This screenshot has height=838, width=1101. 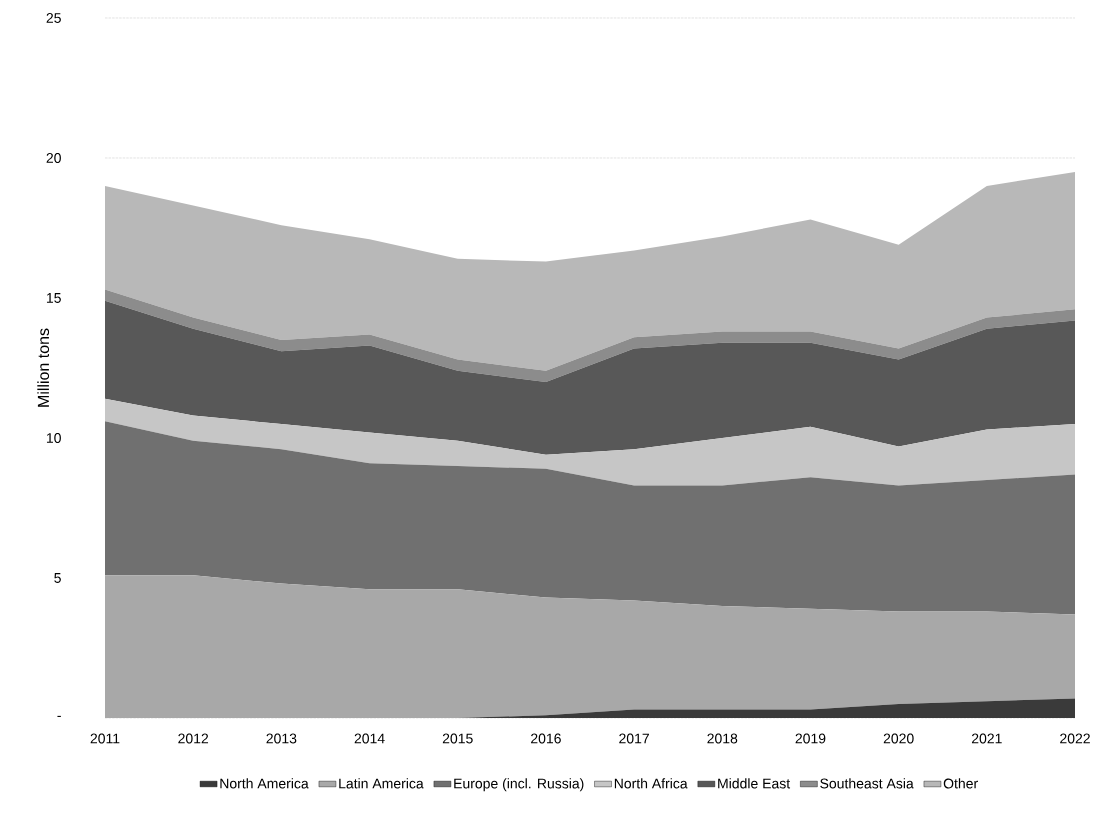 I want to click on x-tick-label: 2020, so click(x=898, y=738).